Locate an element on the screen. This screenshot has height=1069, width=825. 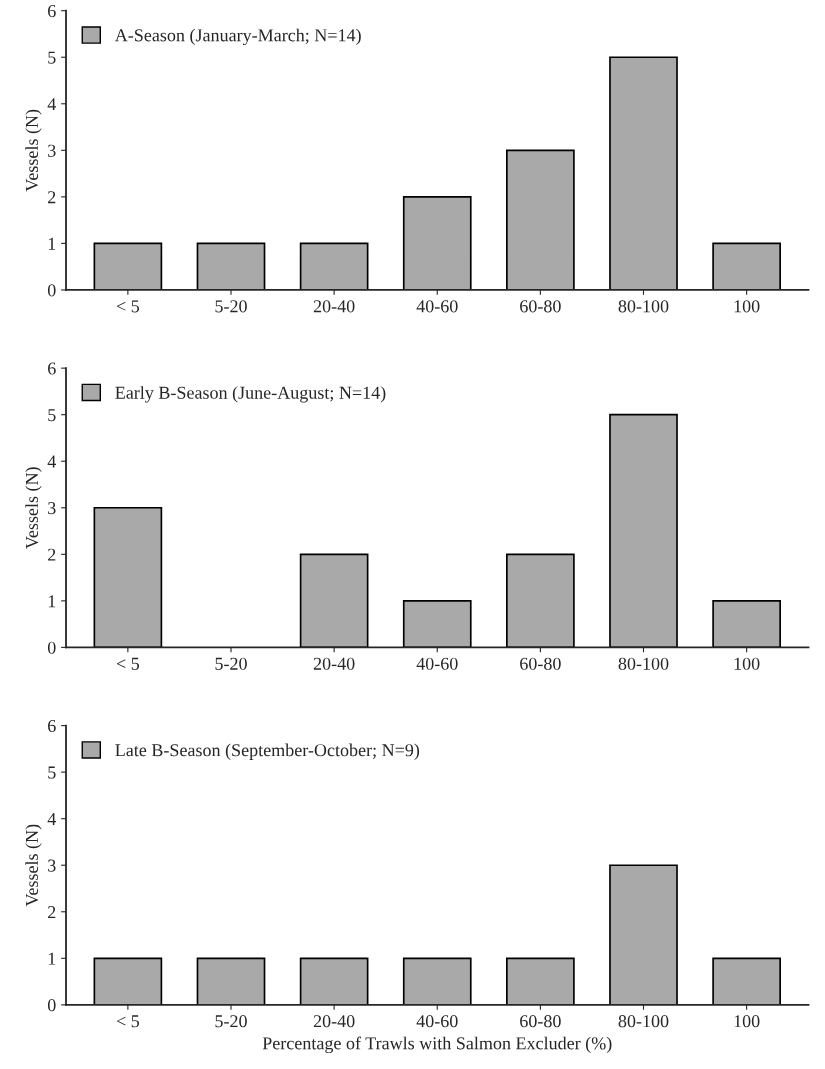
legend-label: A-Season (January-March; N=14) is located at coordinates (237, 37).